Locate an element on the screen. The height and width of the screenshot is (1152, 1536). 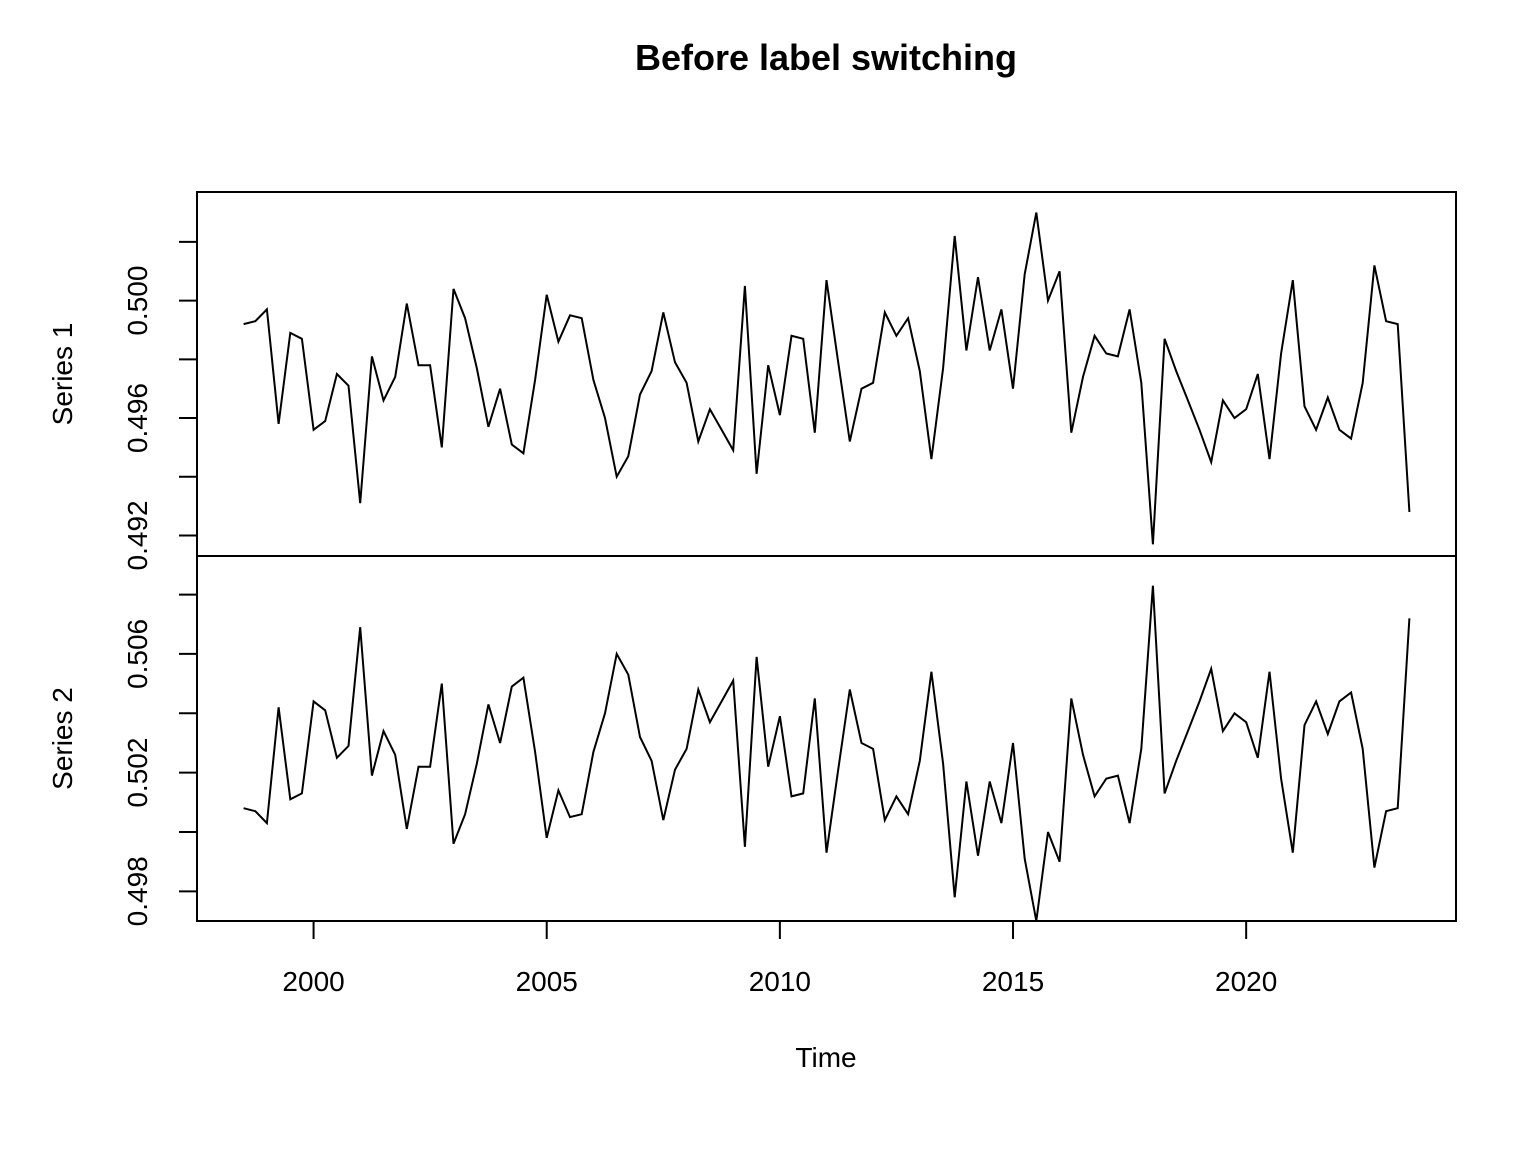
y-tick-label: 0.500 is located at coordinates (137, 301).